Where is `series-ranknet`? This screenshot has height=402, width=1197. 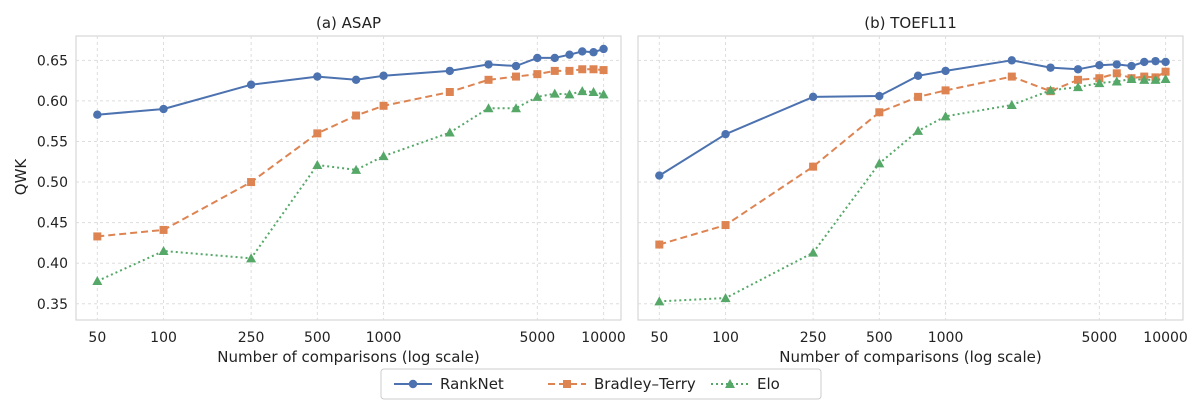
series-ranknet is located at coordinates (350, 81).